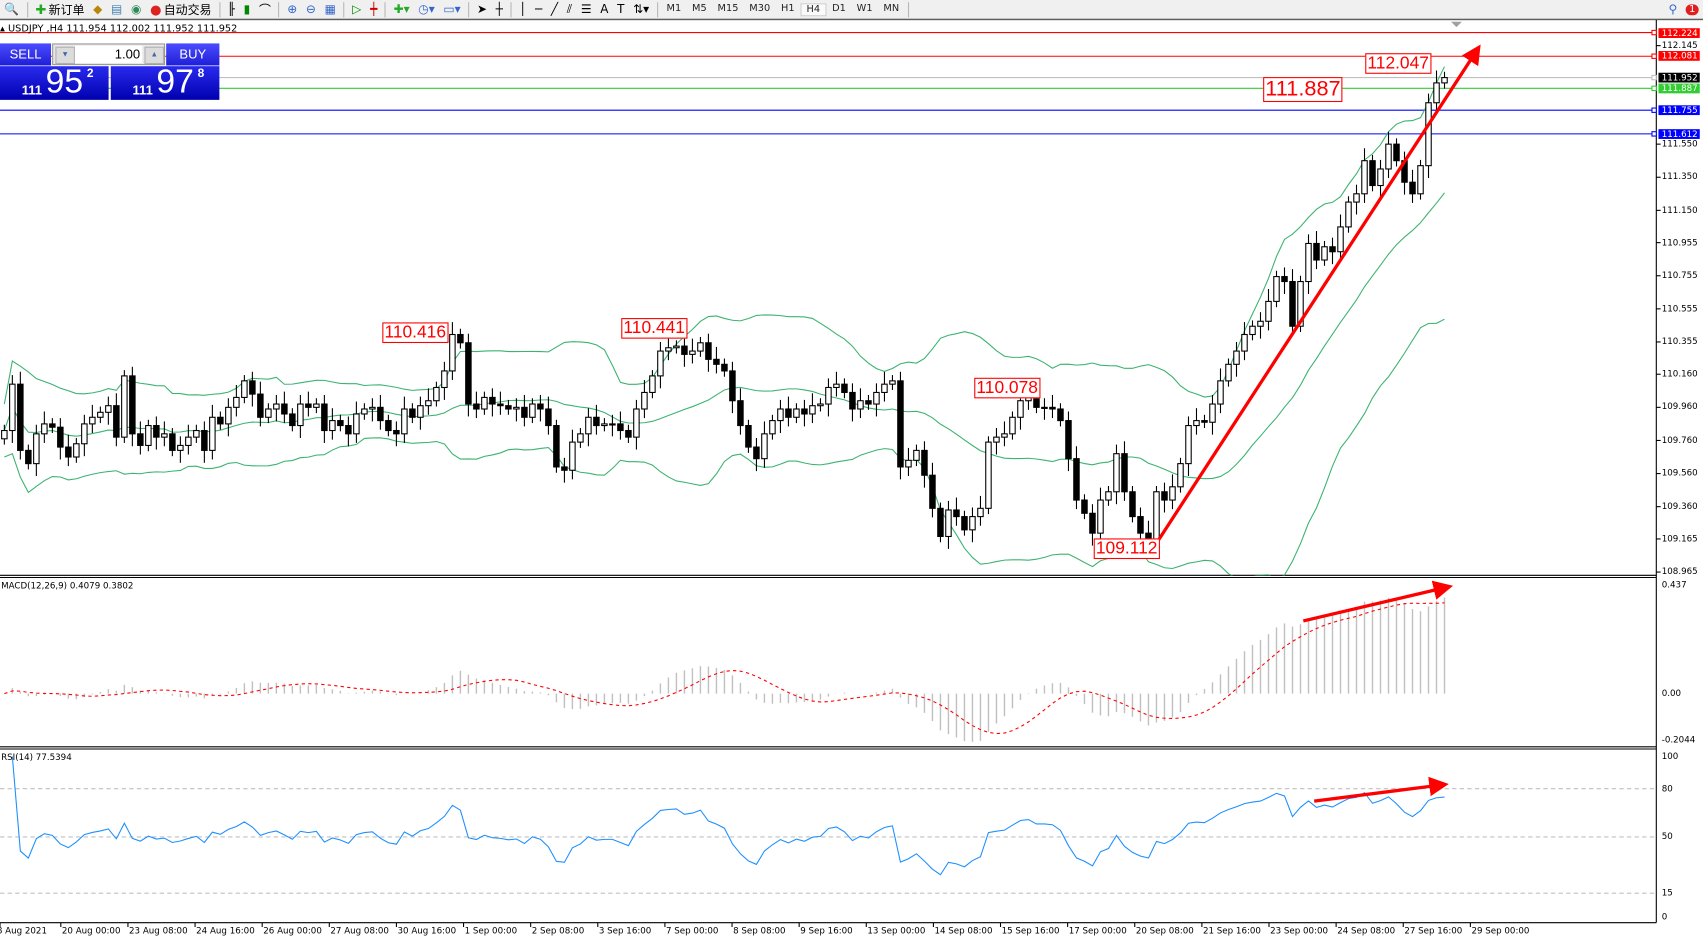 The image size is (1703, 940). What do you see at coordinates (1679, 440) in the screenshot?
I see `price-axis-label: 109.760` at bounding box center [1679, 440].